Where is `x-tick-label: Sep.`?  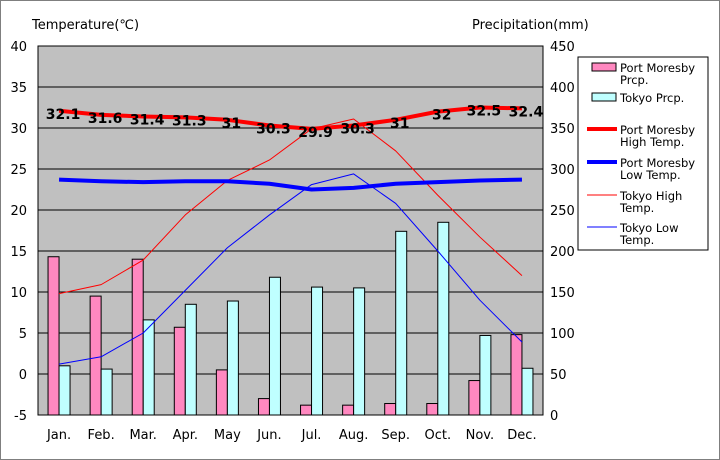 x-tick-label: Sep. is located at coordinates (395, 435).